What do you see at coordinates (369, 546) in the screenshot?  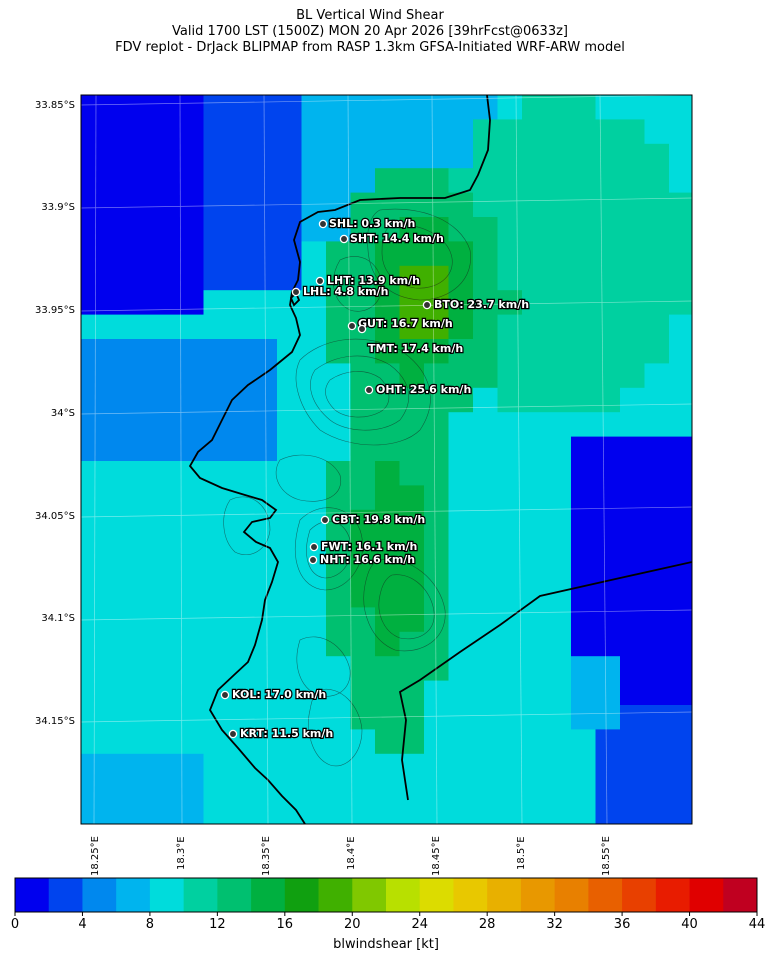 I see `station-label: FWT: 16.1 km/h` at bounding box center [369, 546].